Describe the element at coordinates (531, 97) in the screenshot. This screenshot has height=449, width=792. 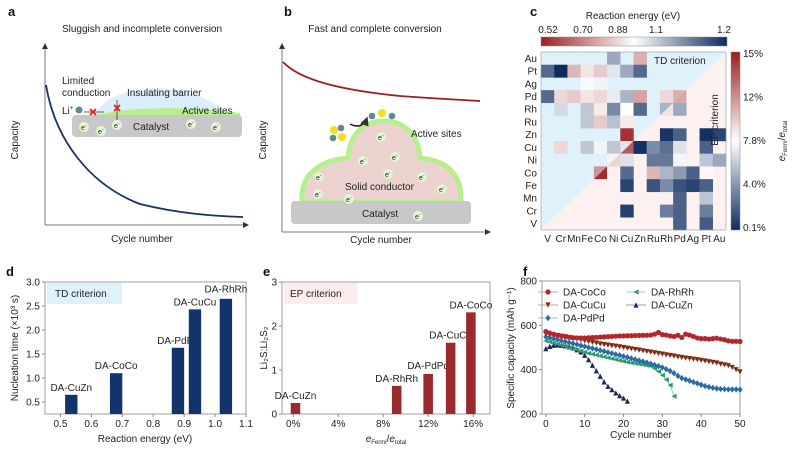
I see `row-label-pd: Pd` at that location.